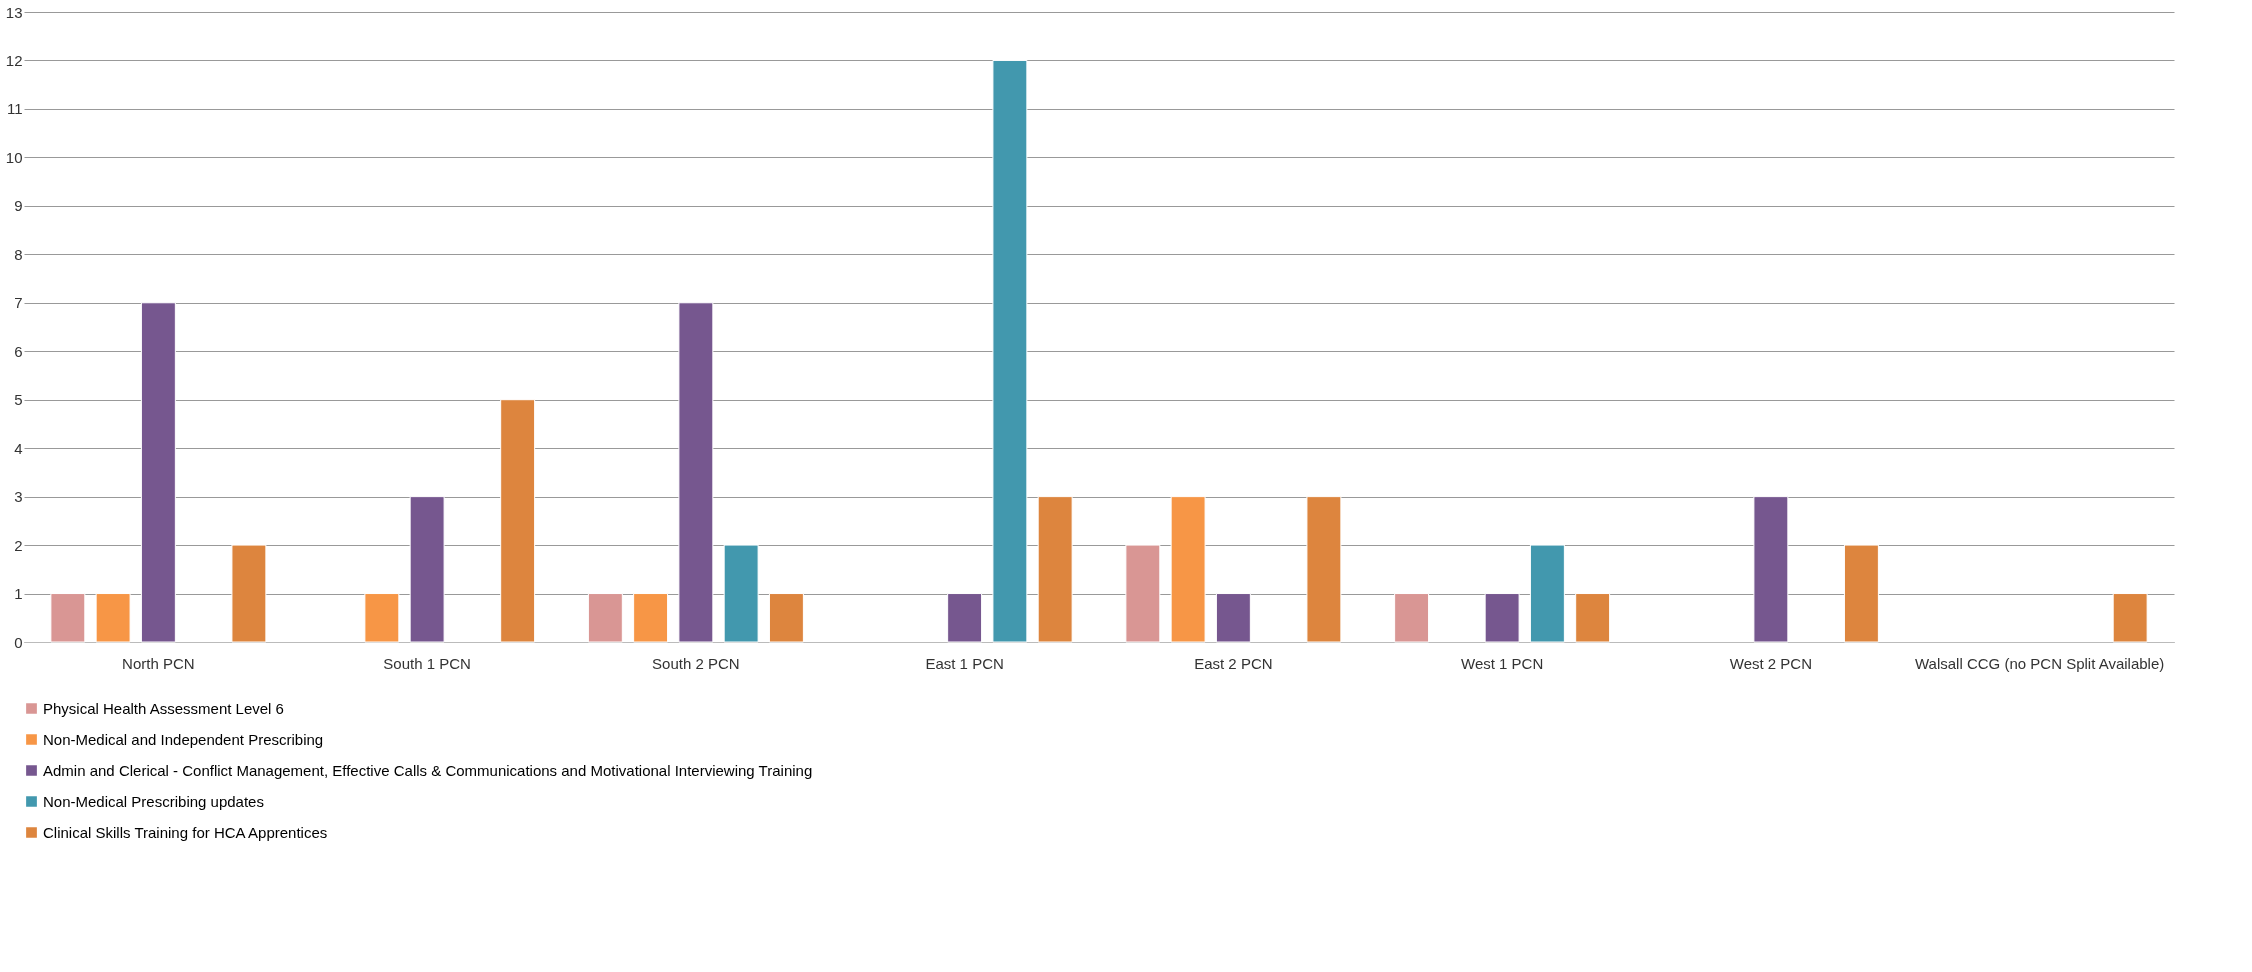 This screenshot has width=2252, height=972. Describe the element at coordinates (14, 109) in the screenshot. I see `y-tick-label: 11` at that location.